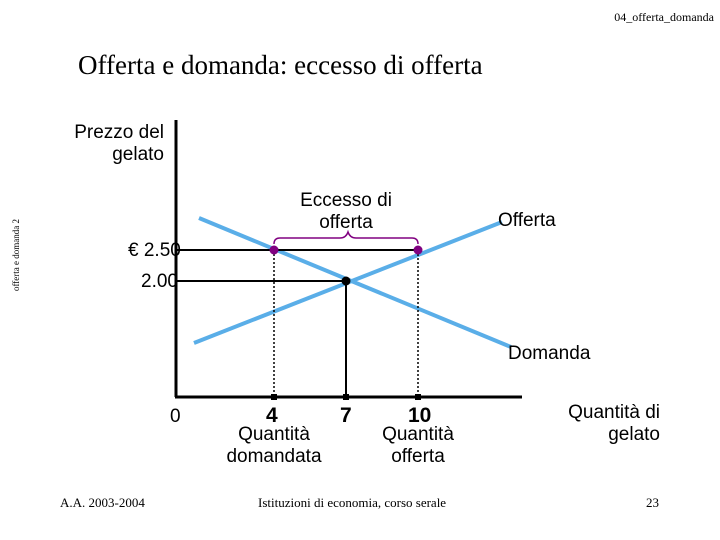  What do you see at coordinates (154, 250) in the screenshot?
I see `price-high-label: € 2.50` at bounding box center [154, 250].